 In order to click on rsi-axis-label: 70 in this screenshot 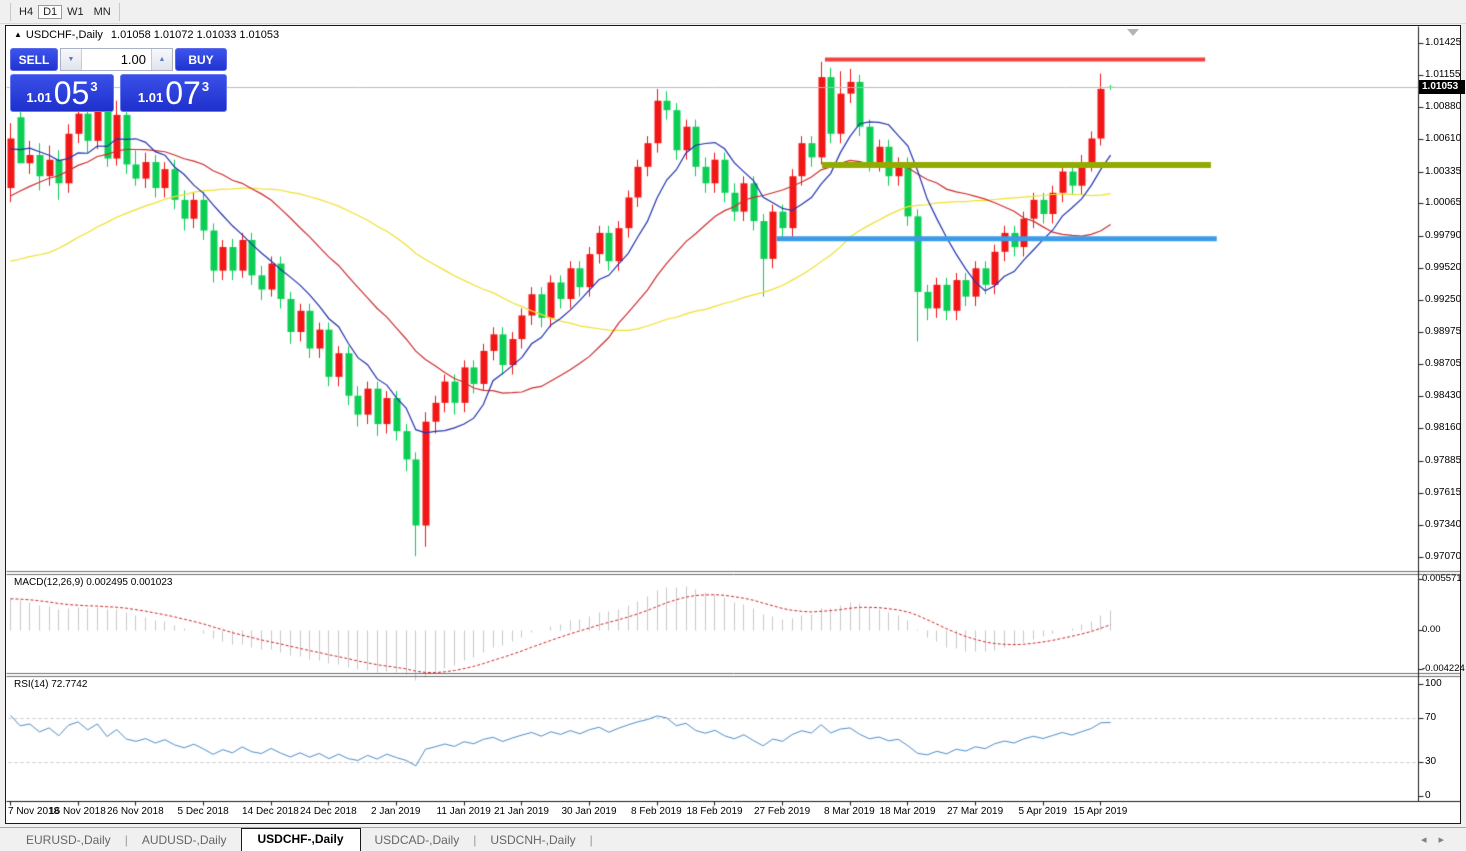, I will do `click(1431, 717)`.